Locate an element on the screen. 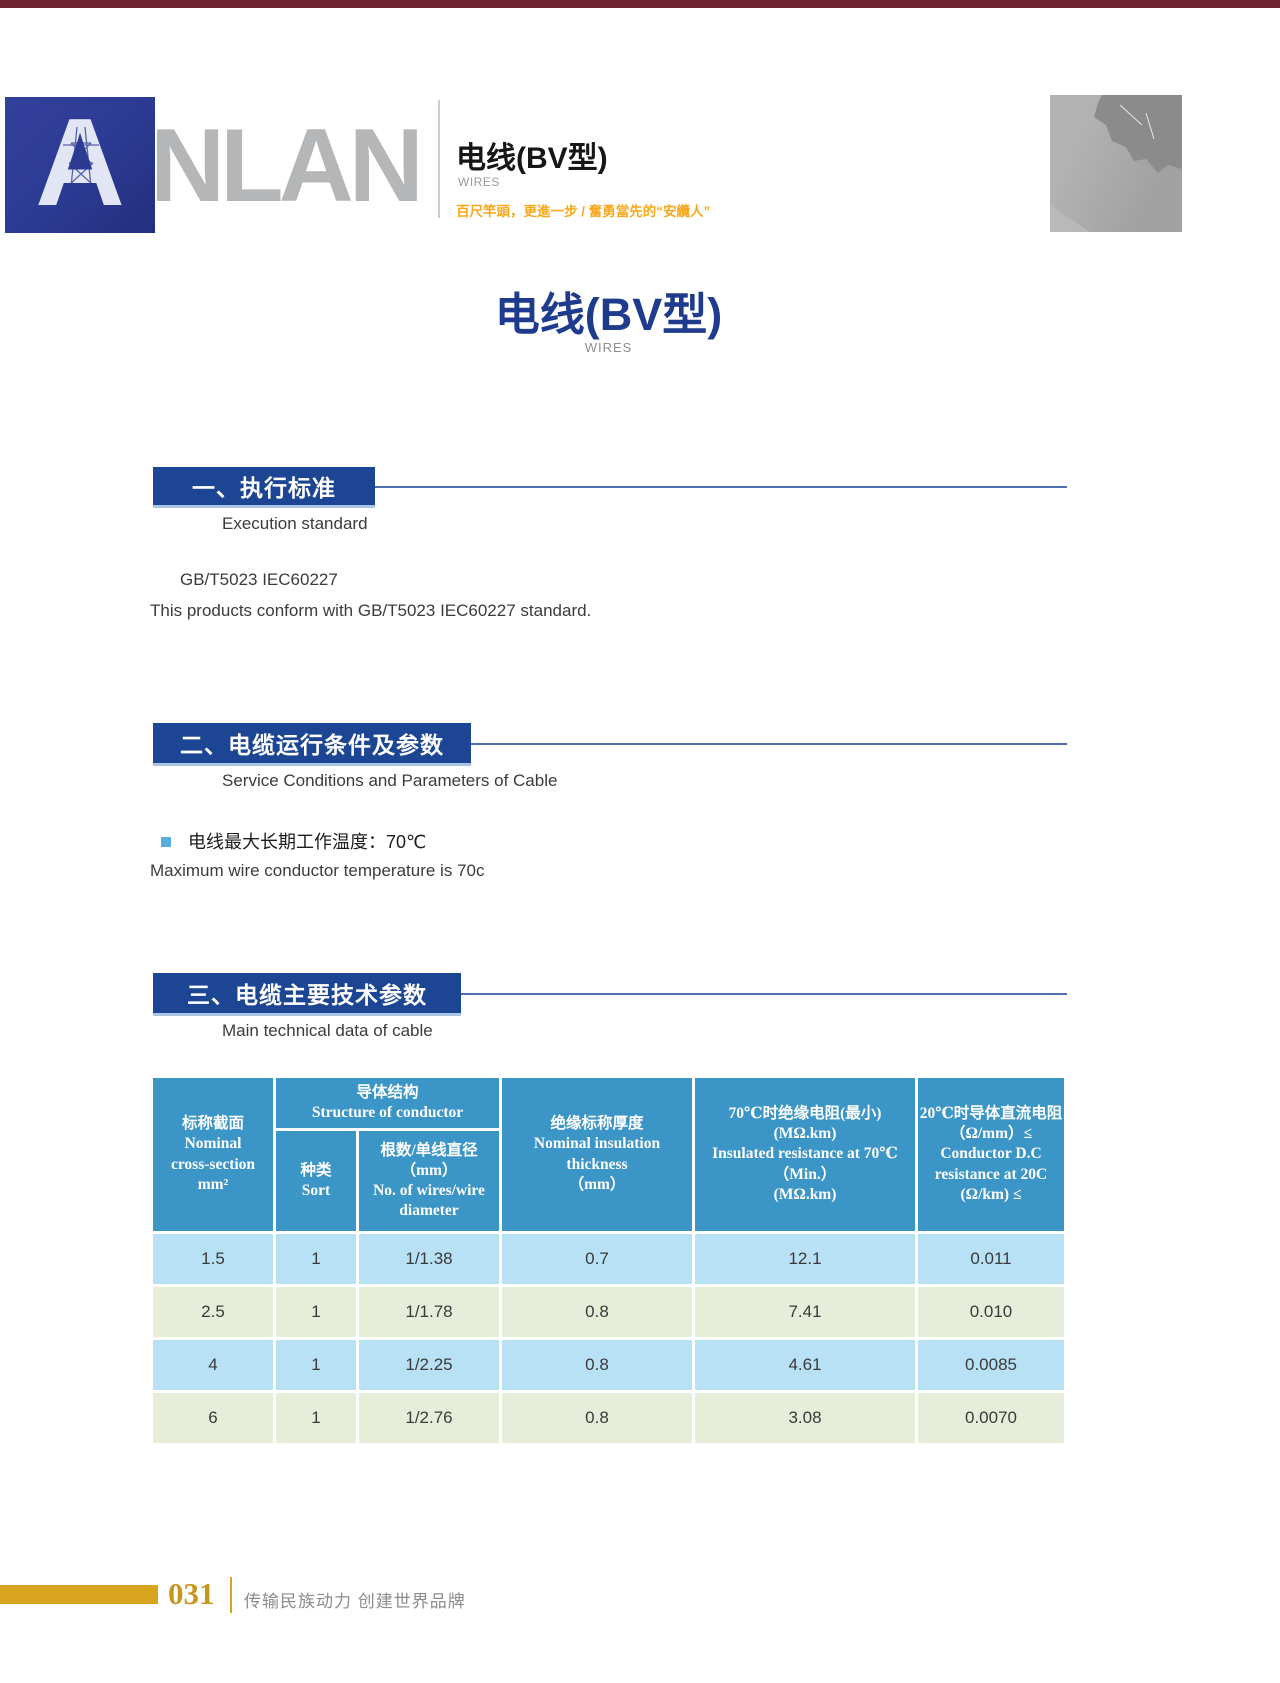  col-header-structure-of-conductor: 导体结构 Structure of conductor is located at coordinates (387, 1103).